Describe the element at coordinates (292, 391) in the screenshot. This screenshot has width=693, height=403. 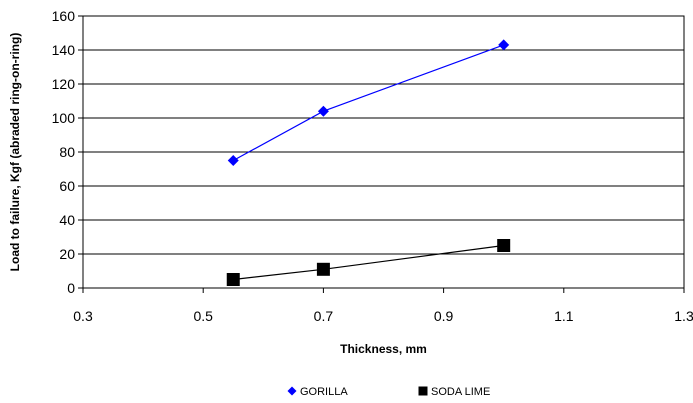
I see `legend-gorilla-marker` at that location.